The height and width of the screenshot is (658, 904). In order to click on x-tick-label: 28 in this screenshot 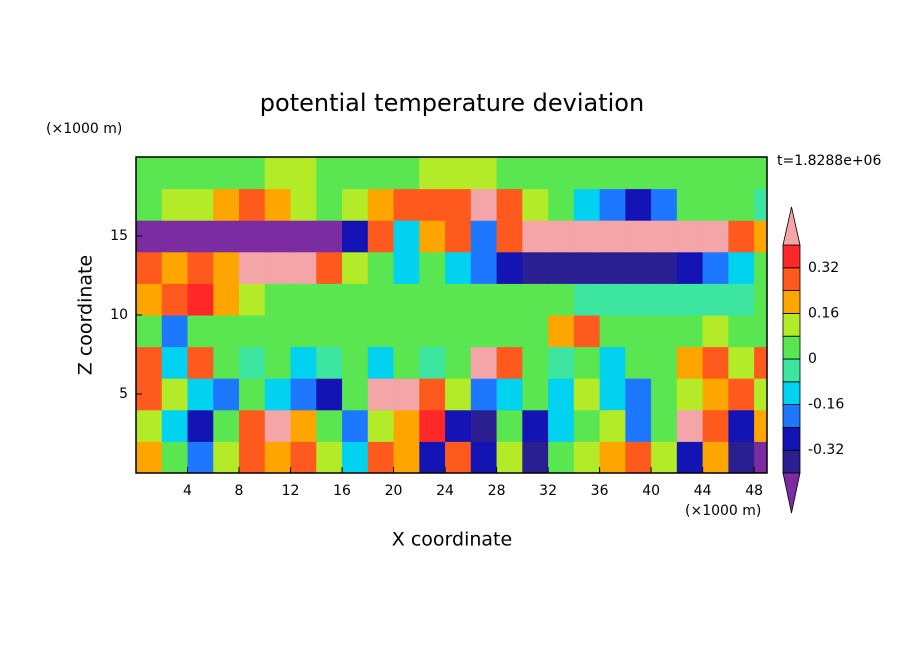, I will do `click(497, 491)`.